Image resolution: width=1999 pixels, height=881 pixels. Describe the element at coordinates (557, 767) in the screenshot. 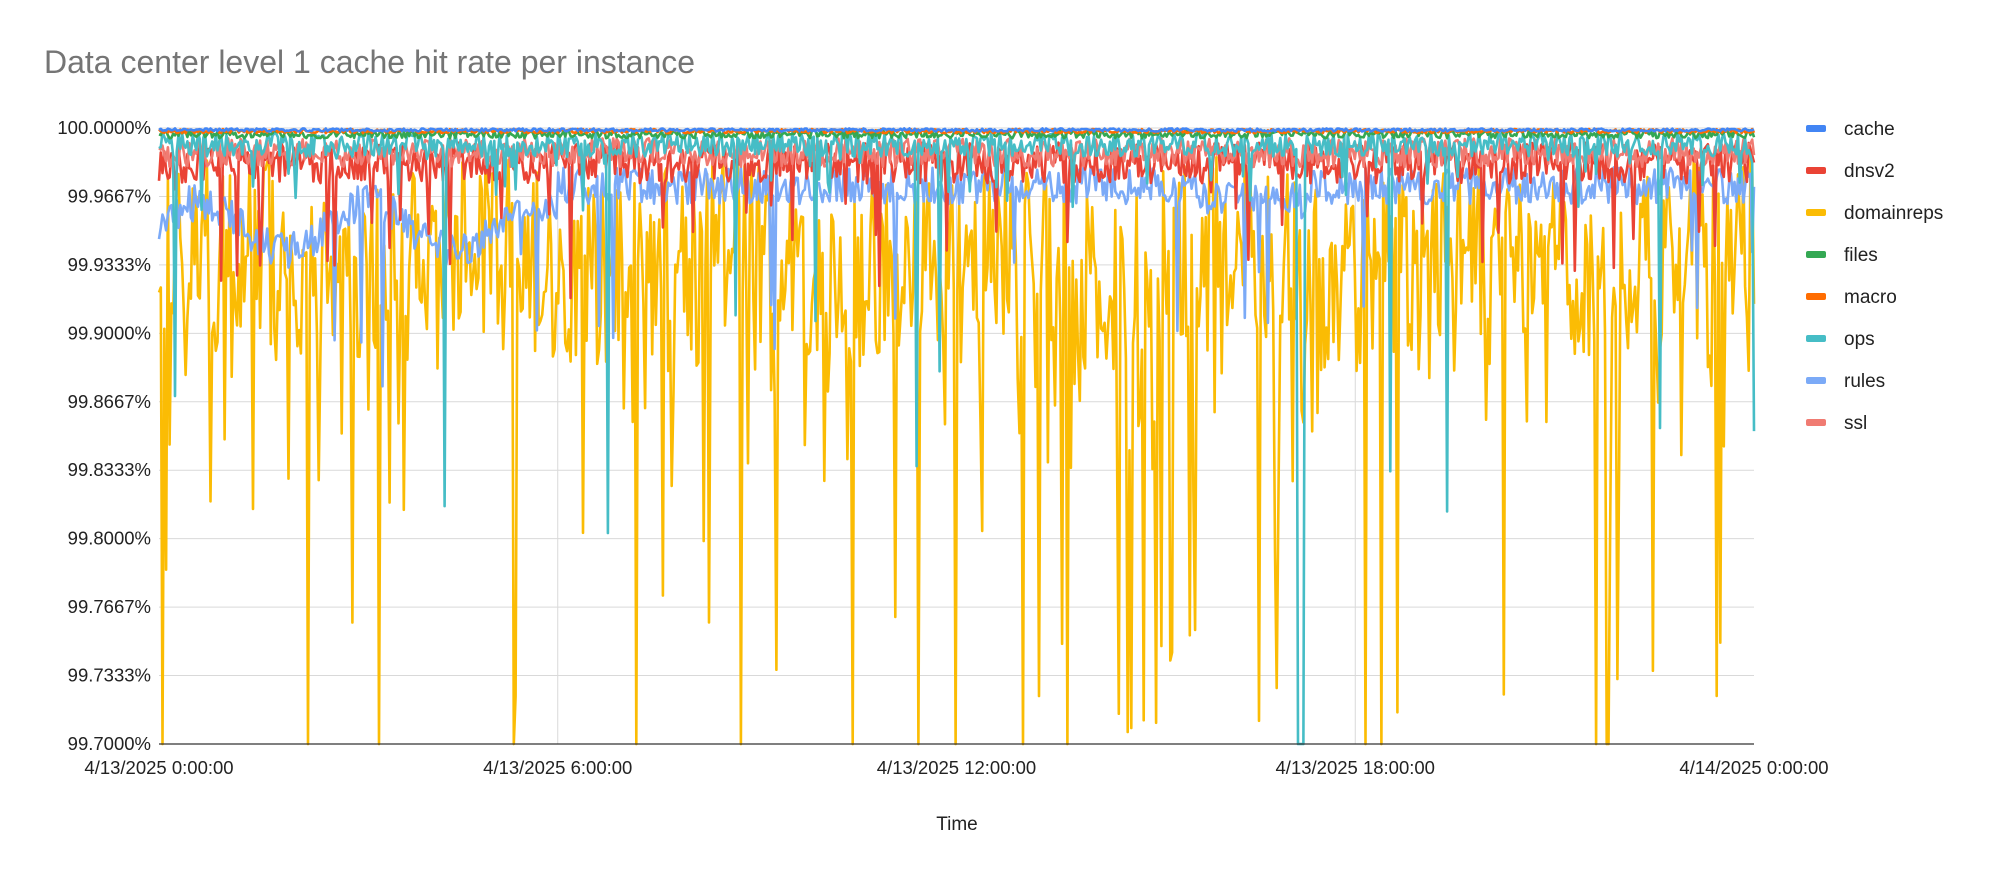

I see `x-tick-label: 4/13/2025 6:00:00` at that location.